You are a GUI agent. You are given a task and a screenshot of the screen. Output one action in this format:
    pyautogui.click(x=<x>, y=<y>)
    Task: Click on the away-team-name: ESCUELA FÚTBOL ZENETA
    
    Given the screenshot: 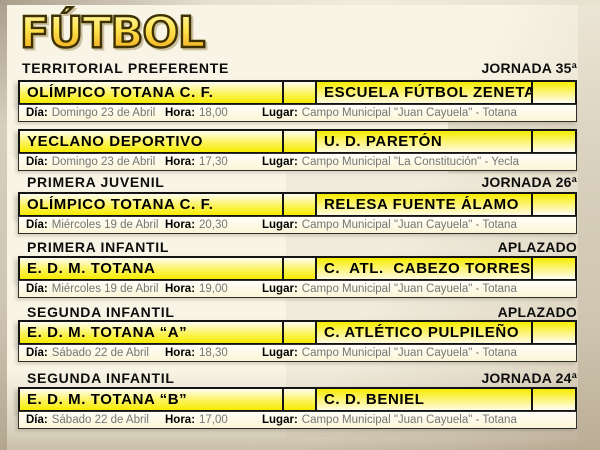 What is the action you would take?
    pyautogui.click(x=427, y=92)
    